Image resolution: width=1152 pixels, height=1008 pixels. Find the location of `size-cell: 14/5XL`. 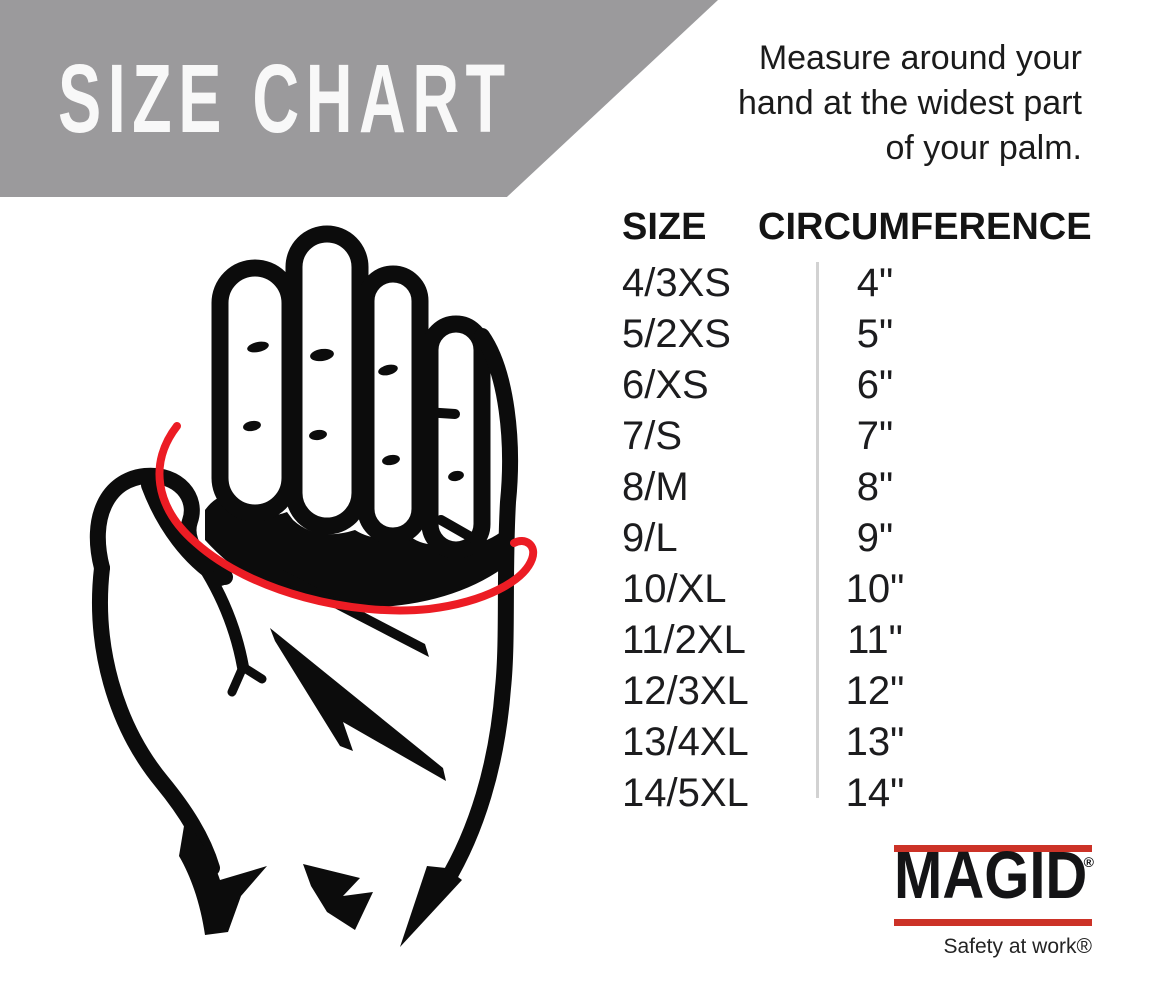

size-cell: 14/5XL is located at coordinates (685, 793).